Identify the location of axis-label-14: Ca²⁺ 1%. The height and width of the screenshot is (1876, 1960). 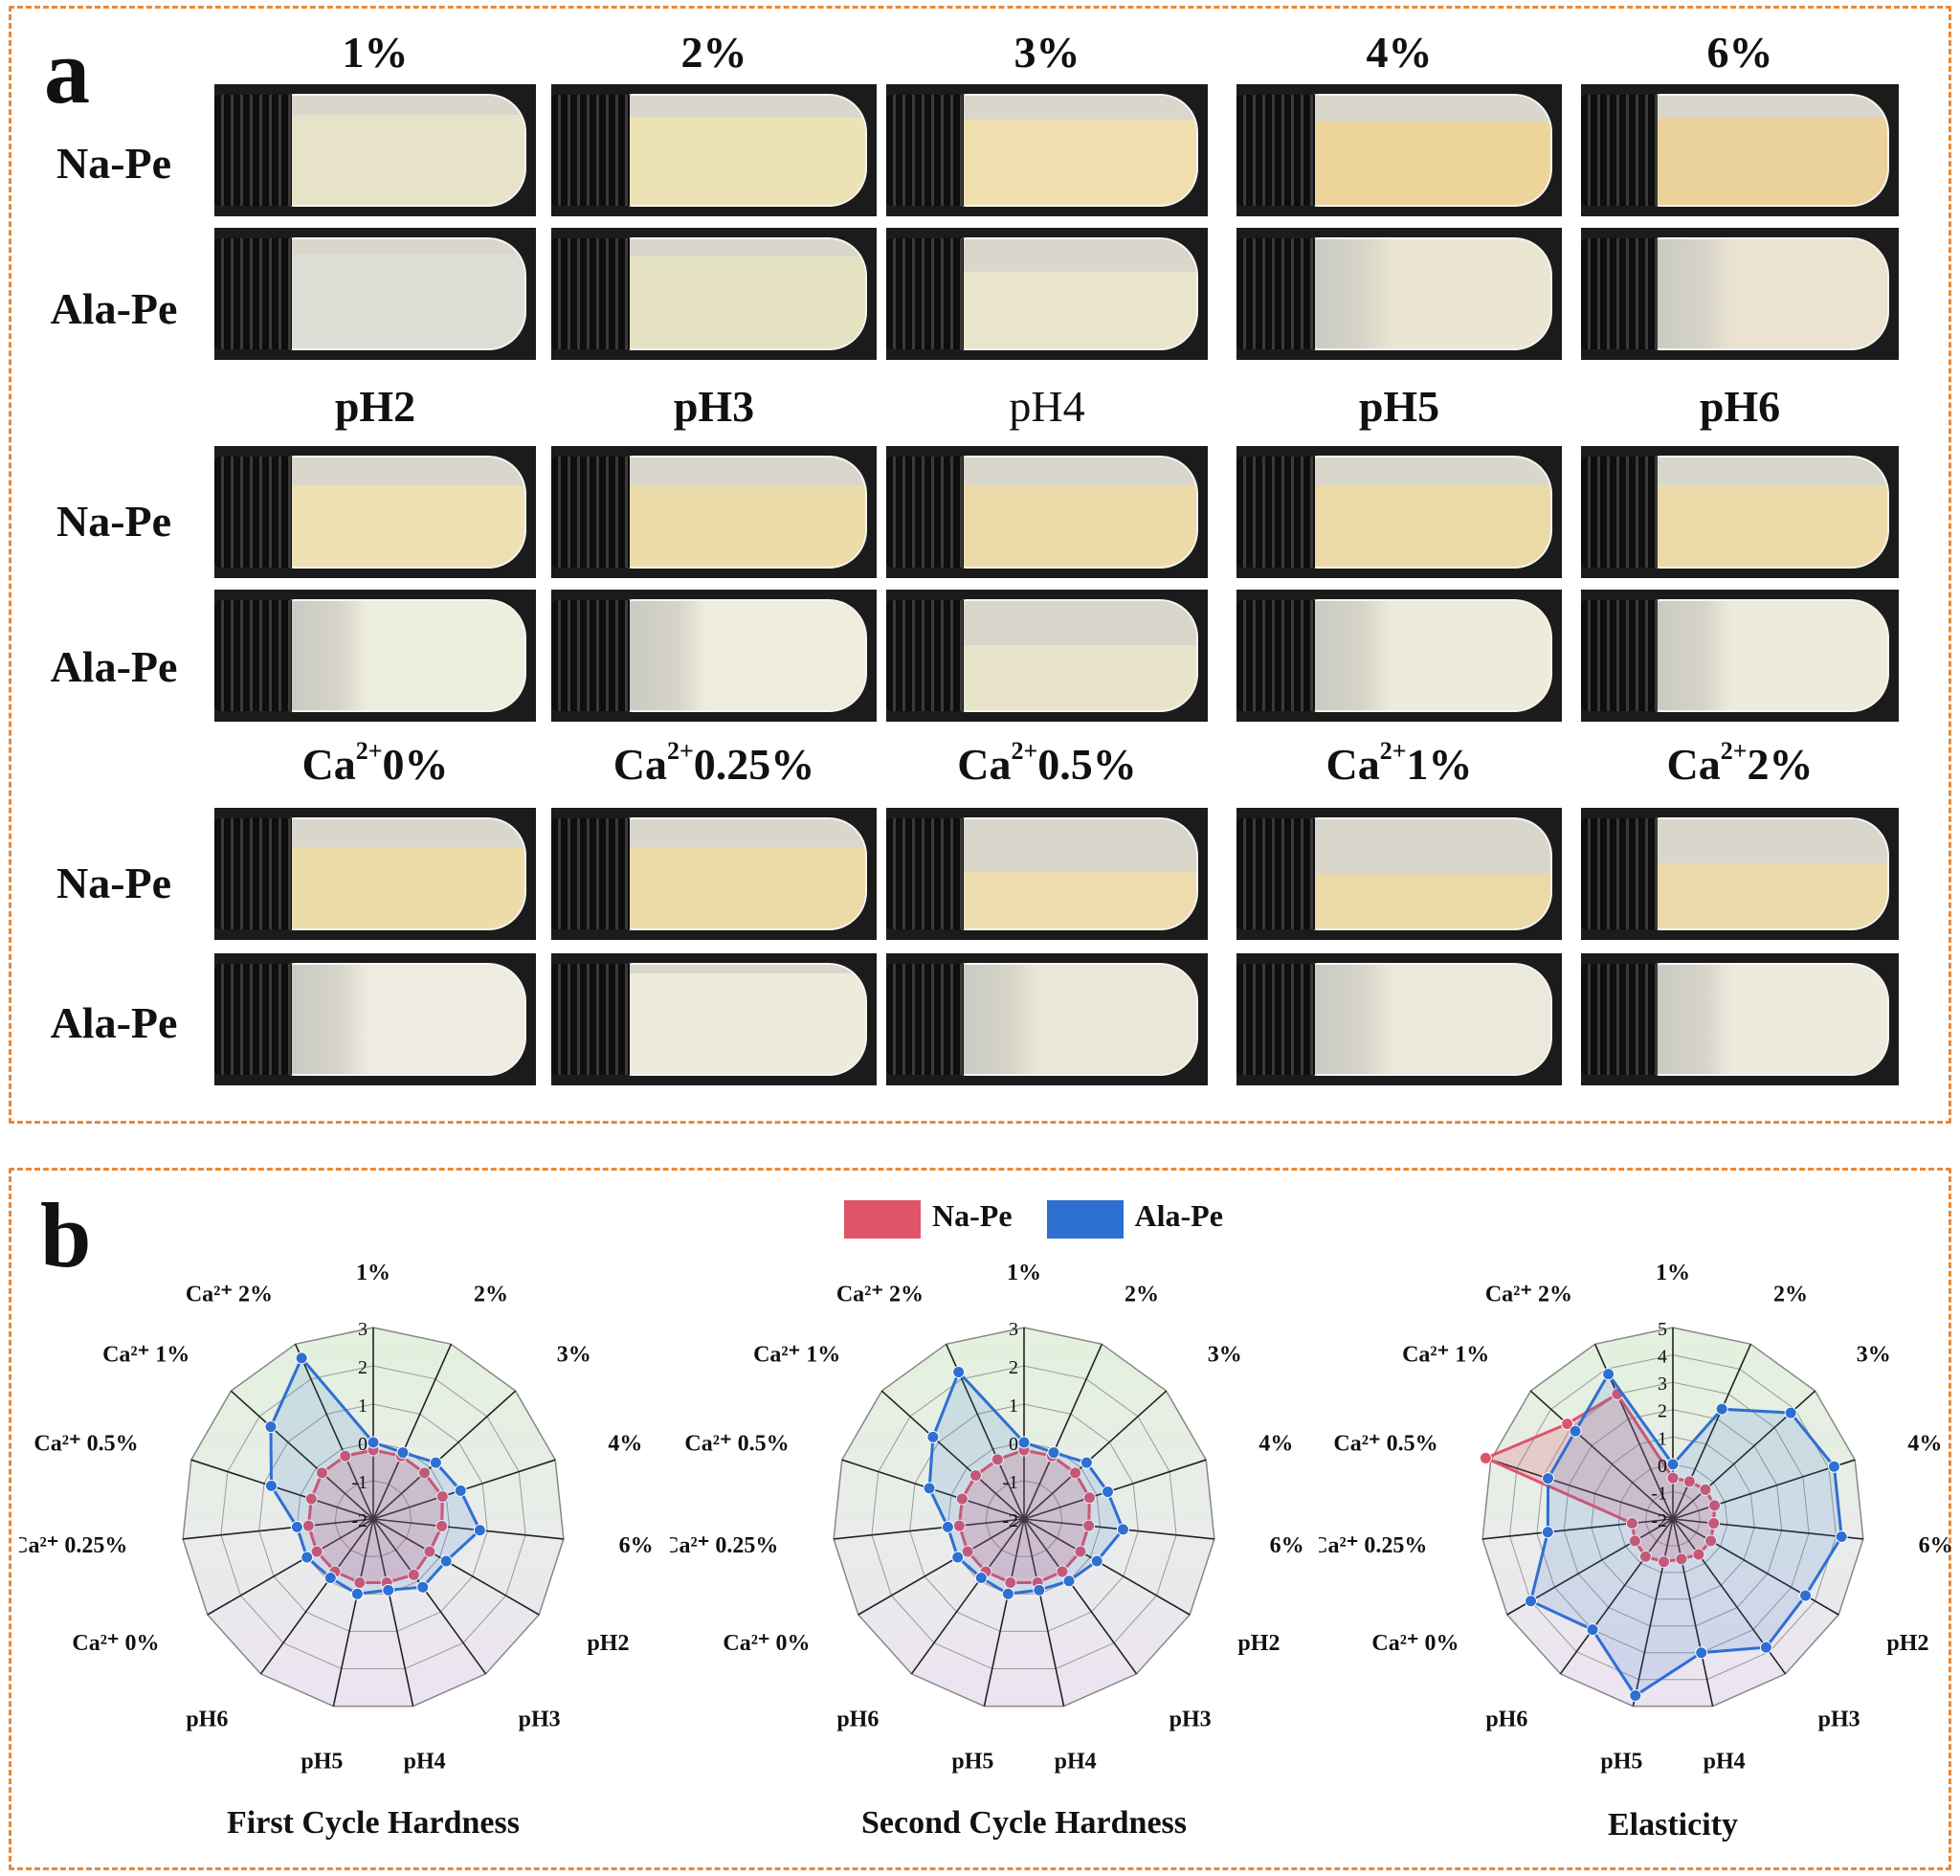
(145, 1354).